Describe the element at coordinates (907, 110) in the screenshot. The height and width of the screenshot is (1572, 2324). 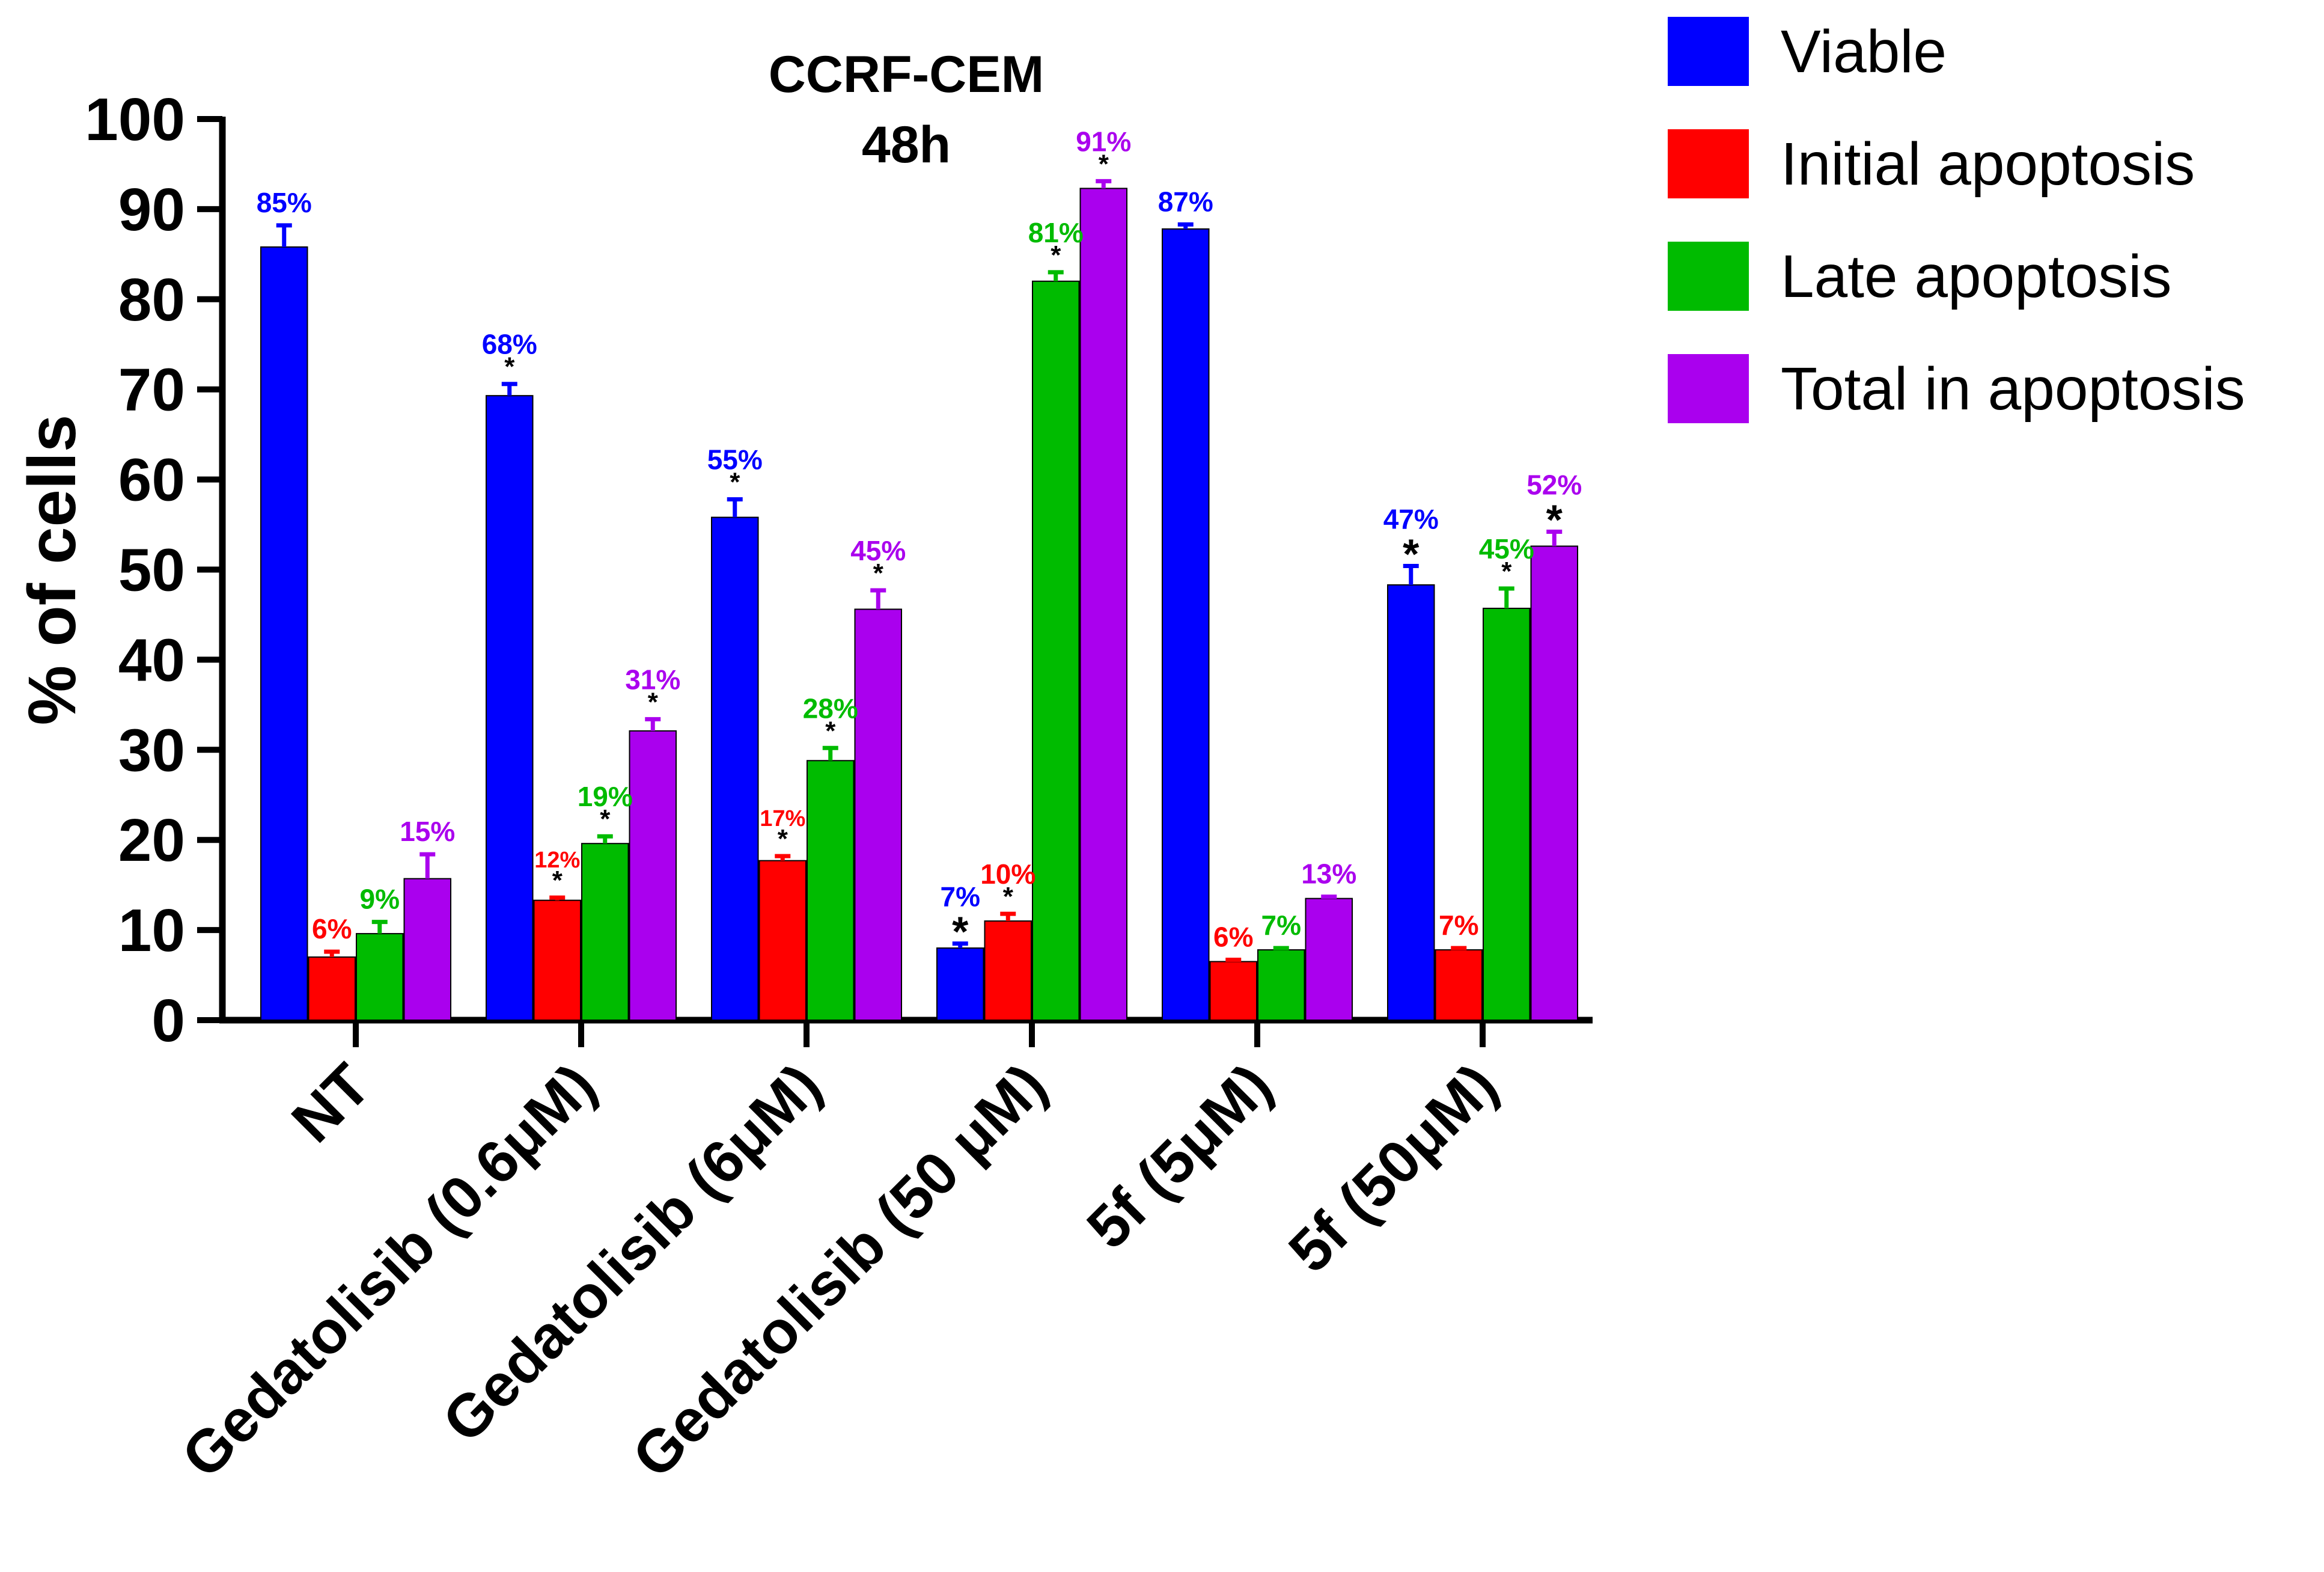
I see `chart-title: CCRF-CEM 48h` at that location.